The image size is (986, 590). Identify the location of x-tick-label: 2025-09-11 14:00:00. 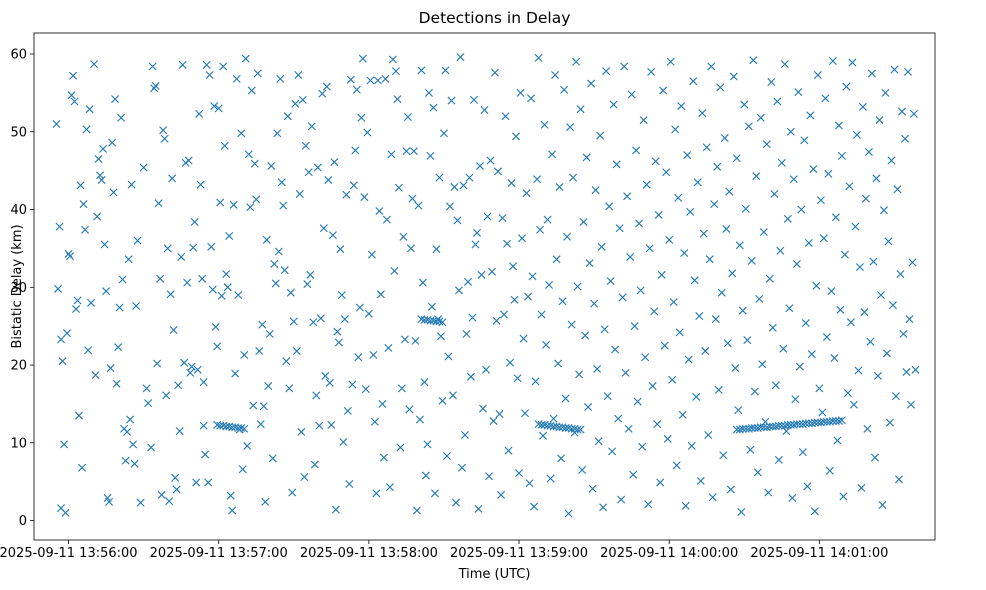
(669, 553).